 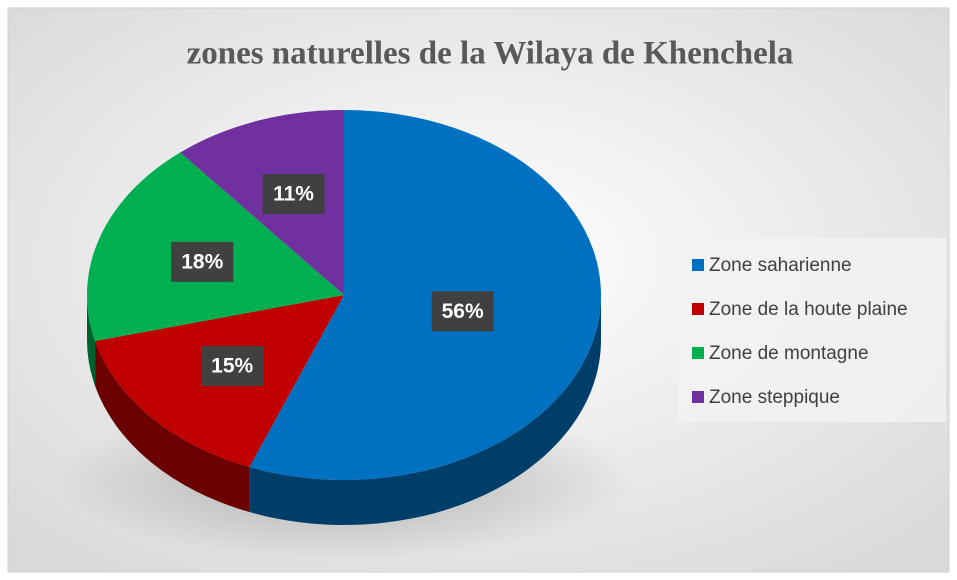 I want to click on legend-background, so click(x=812, y=330).